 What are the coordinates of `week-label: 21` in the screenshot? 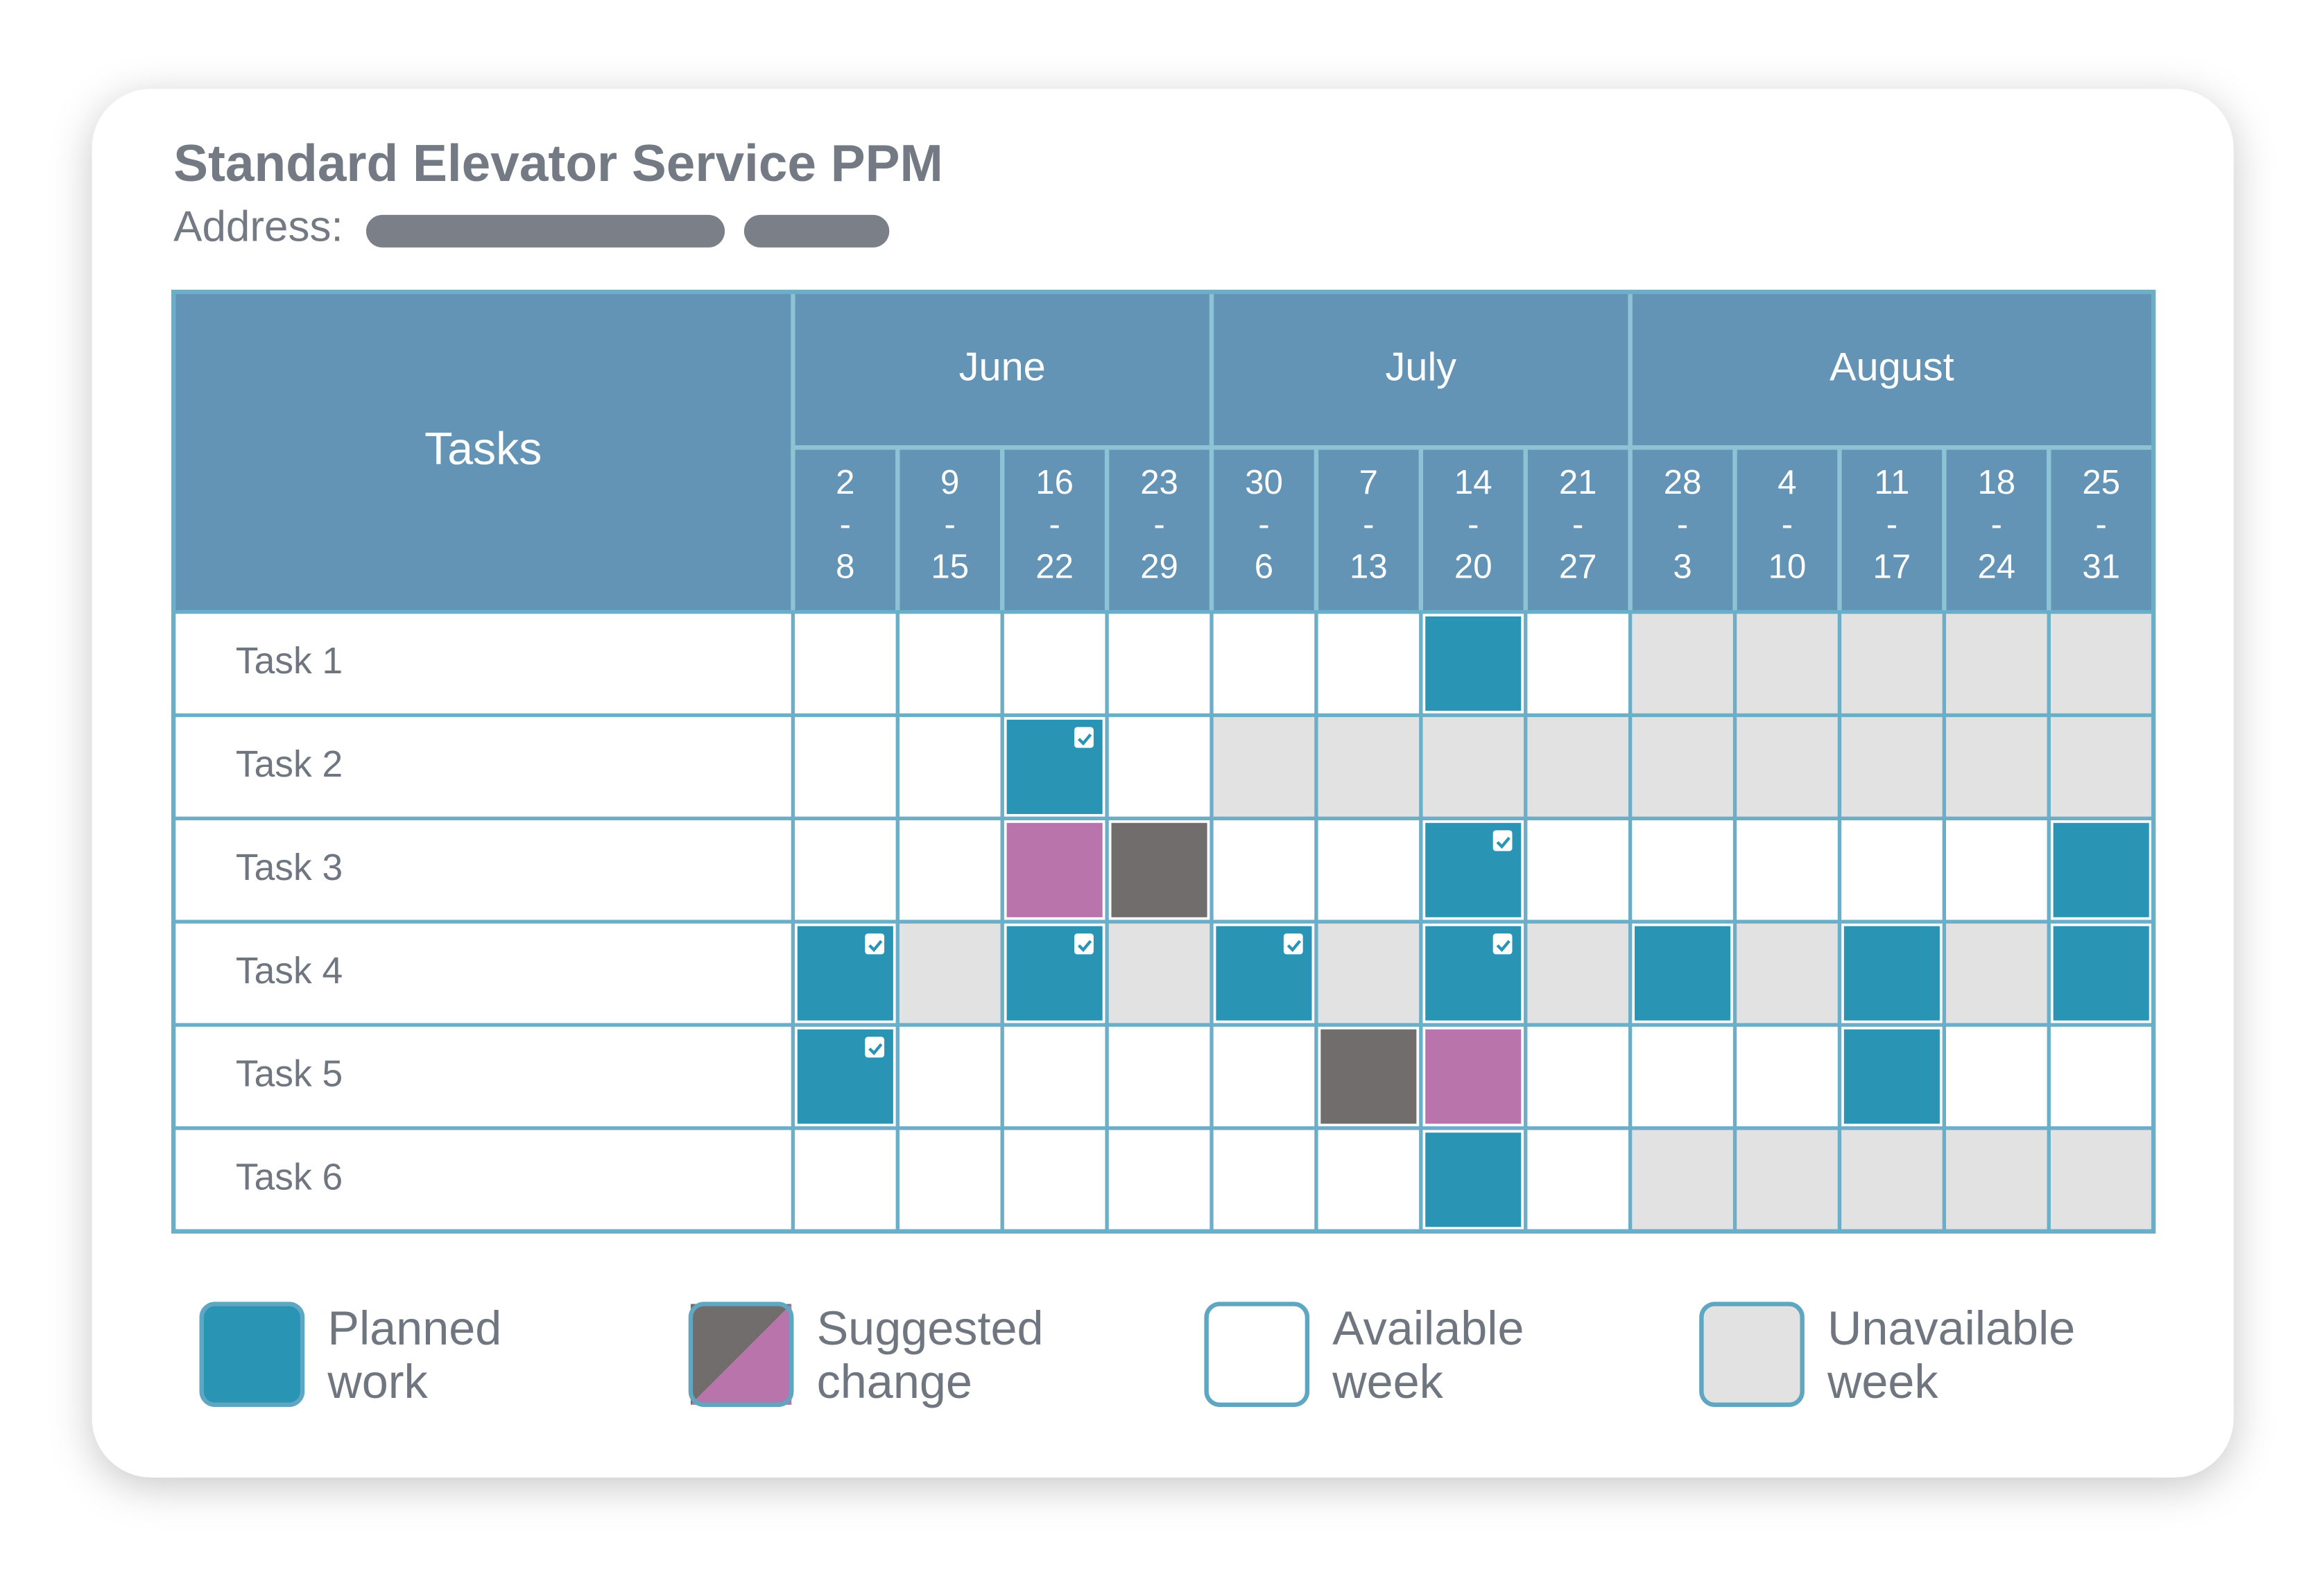 It's located at (1578, 482).